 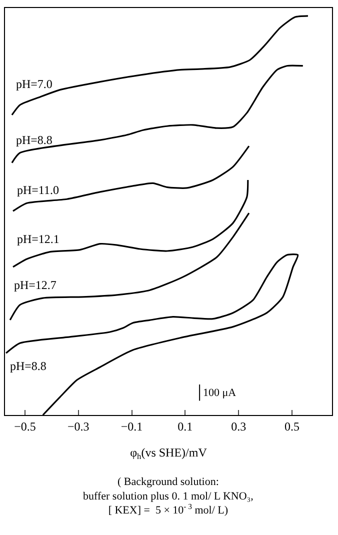 I want to click on x-tick-label: 0.3, so click(x=238, y=426).